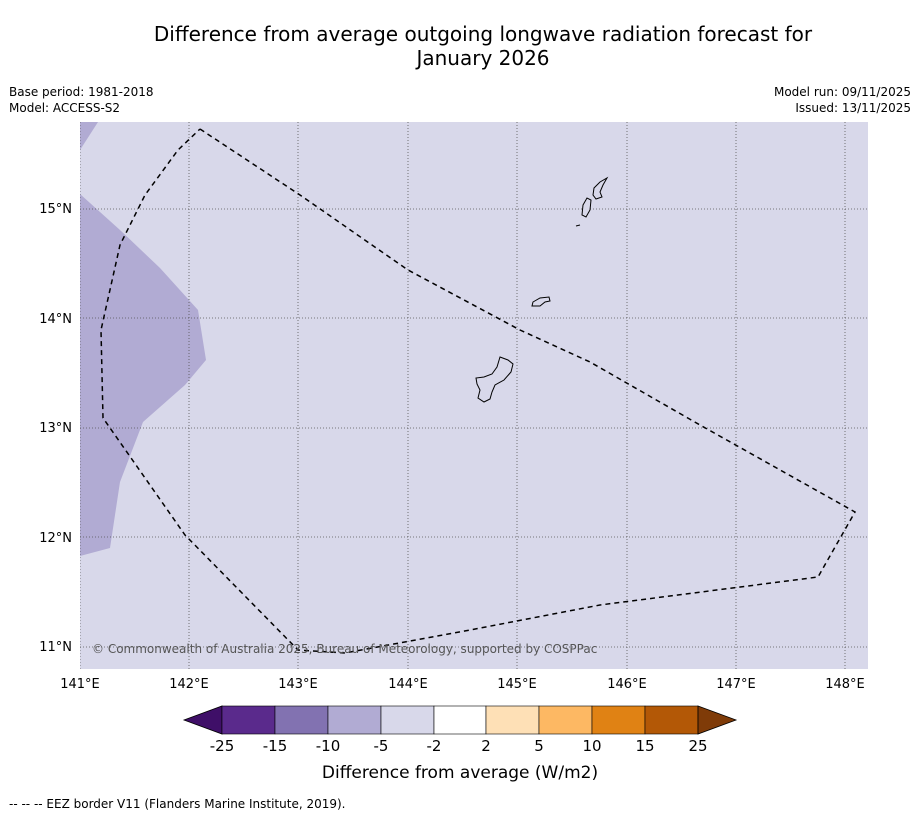 The image size is (919, 816). I want to click on anomaly-field-stronger, so click(143, 375).